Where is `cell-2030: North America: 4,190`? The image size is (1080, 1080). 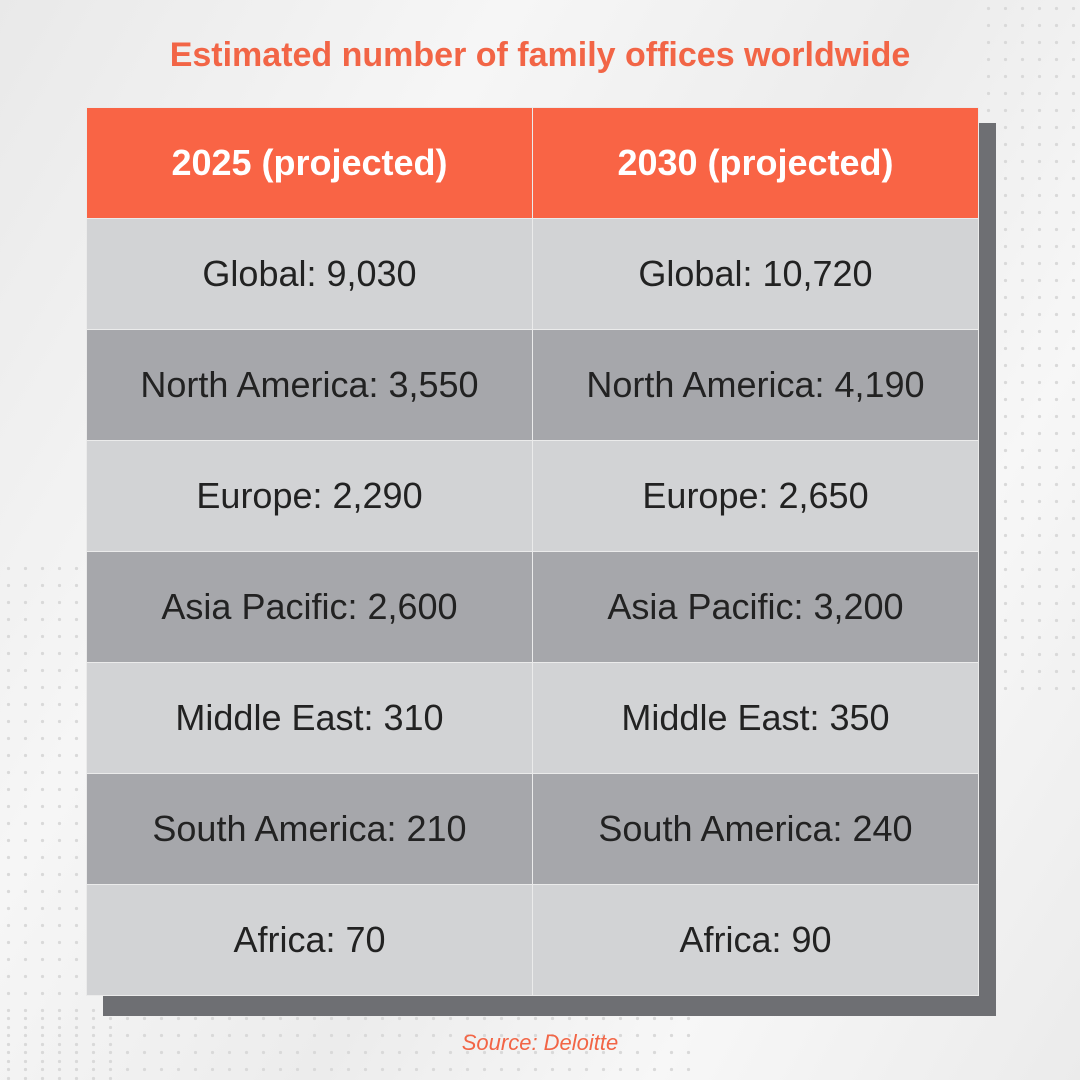 cell-2030: North America: 4,190 is located at coordinates (755, 385).